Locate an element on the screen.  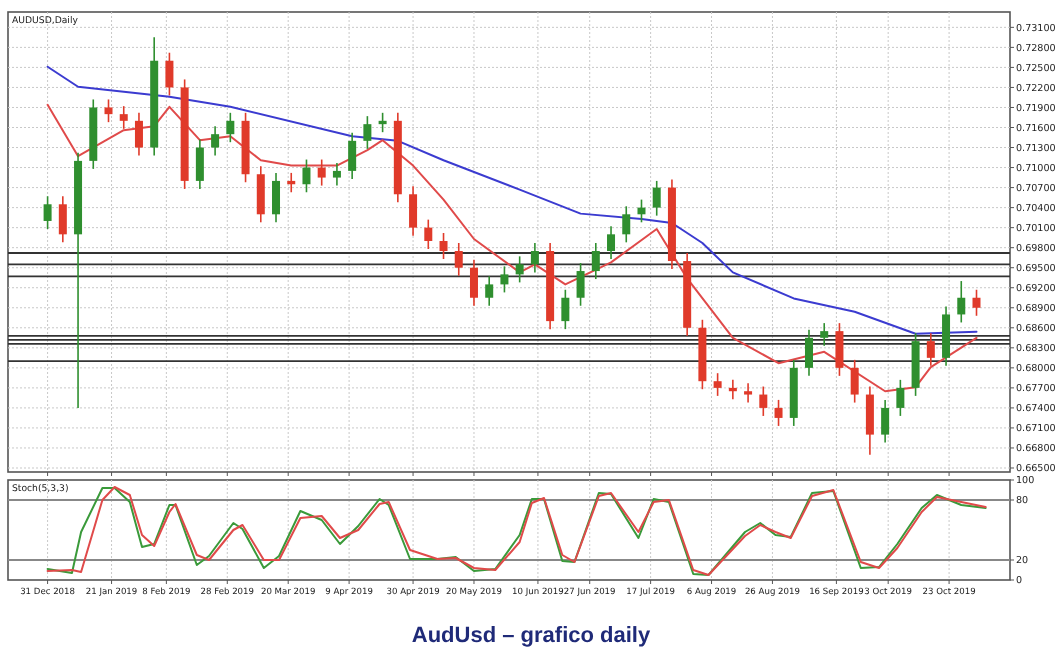
text: AudUsd – grafico daily is located at coordinates (531, 636).